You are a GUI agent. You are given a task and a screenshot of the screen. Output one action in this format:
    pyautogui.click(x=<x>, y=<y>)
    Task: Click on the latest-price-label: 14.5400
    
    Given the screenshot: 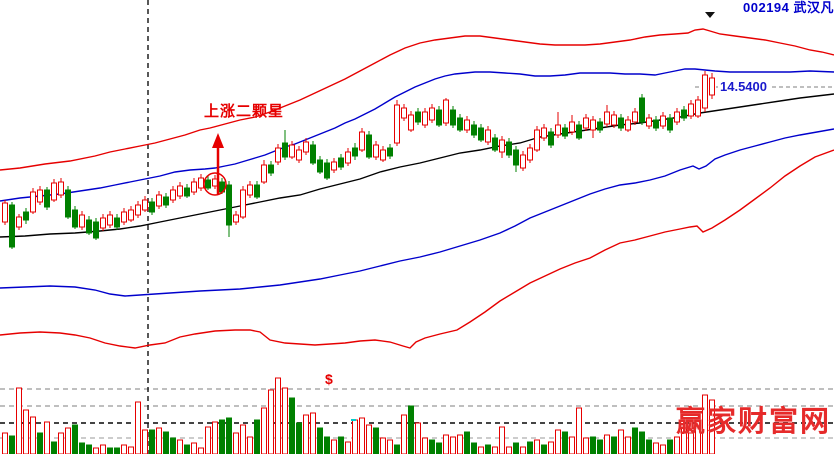 What is the action you would take?
    pyautogui.click(x=743, y=86)
    